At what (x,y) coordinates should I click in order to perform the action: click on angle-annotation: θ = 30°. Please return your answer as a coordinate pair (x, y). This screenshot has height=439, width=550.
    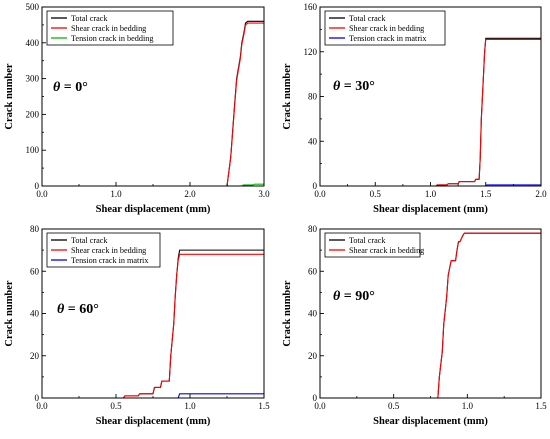
    Looking at the image, I should click on (354, 86).